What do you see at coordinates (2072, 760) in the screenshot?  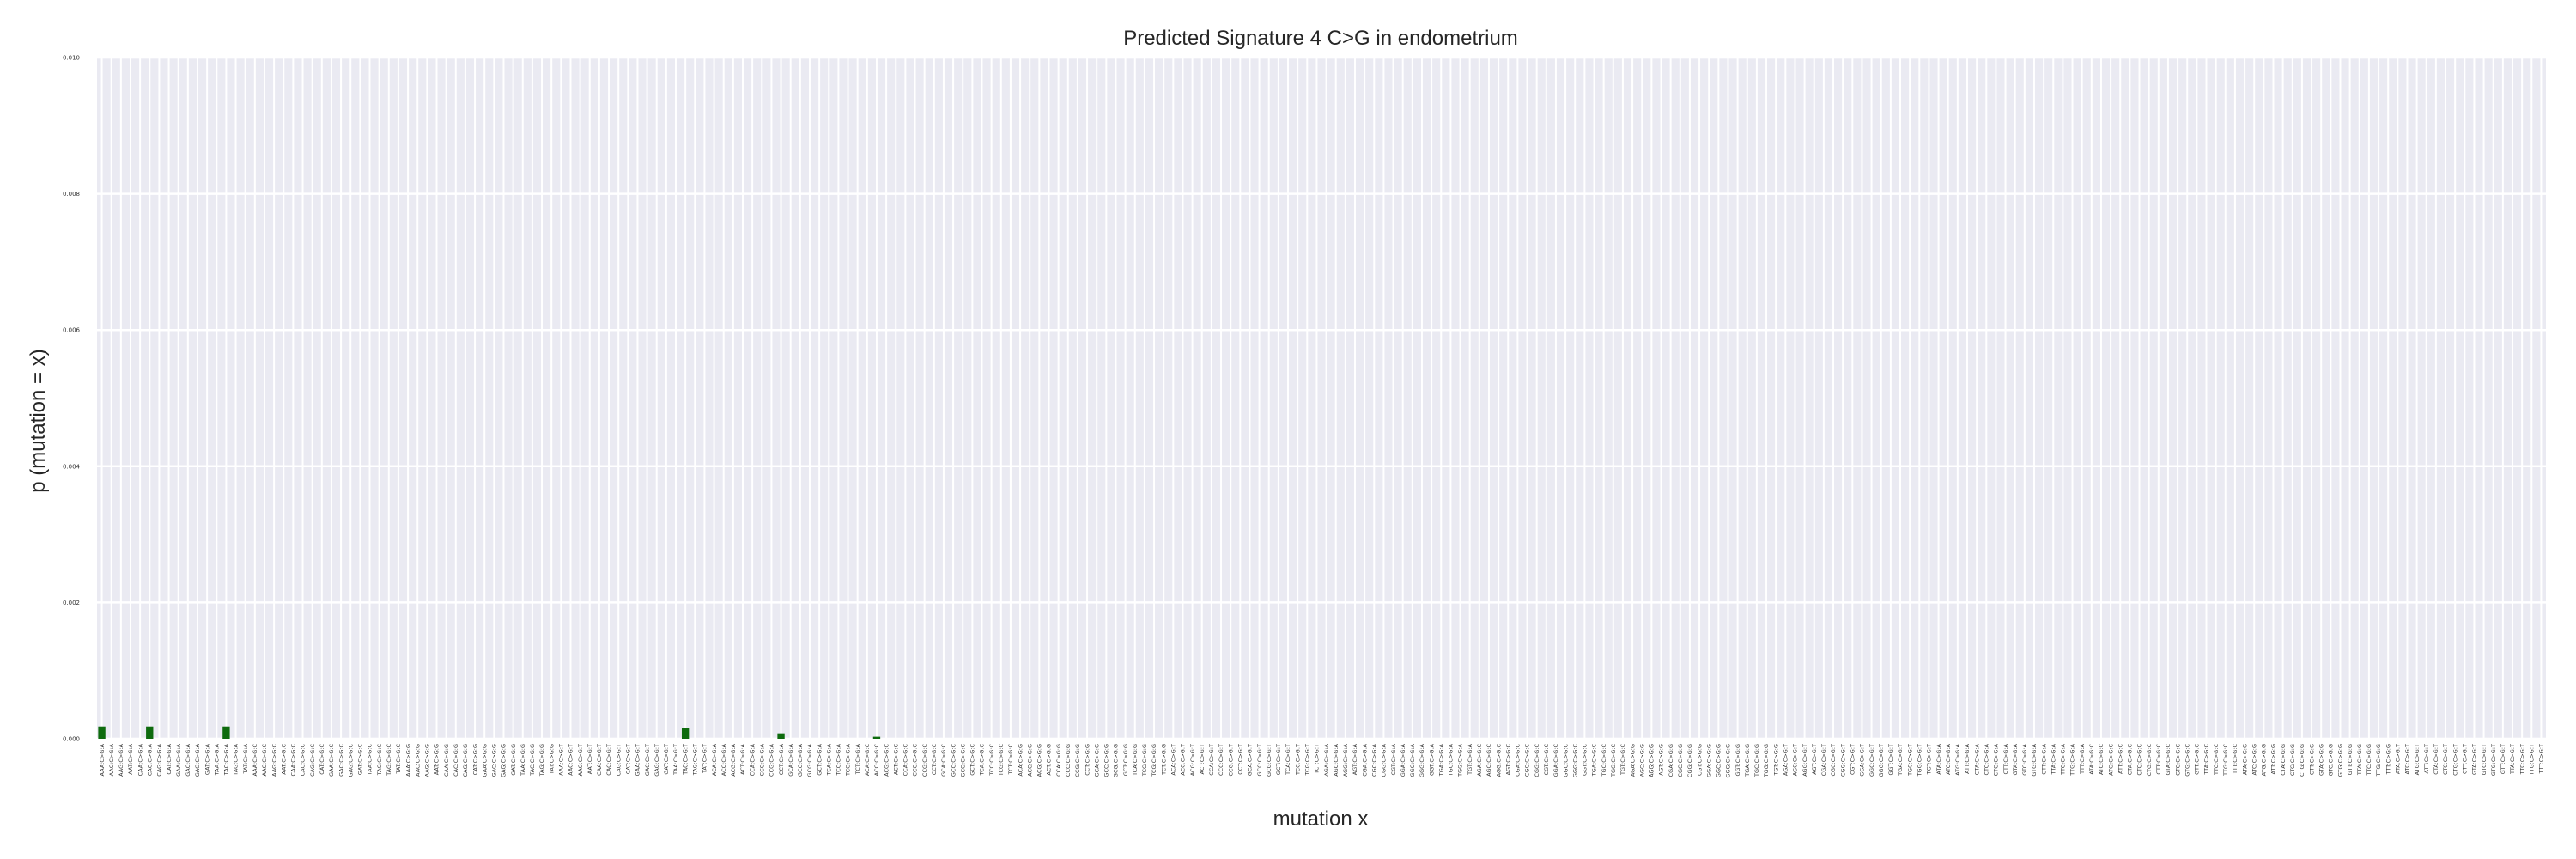 I see `x-tick-label: TTG:C>G:A` at bounding box center [2072, 760].